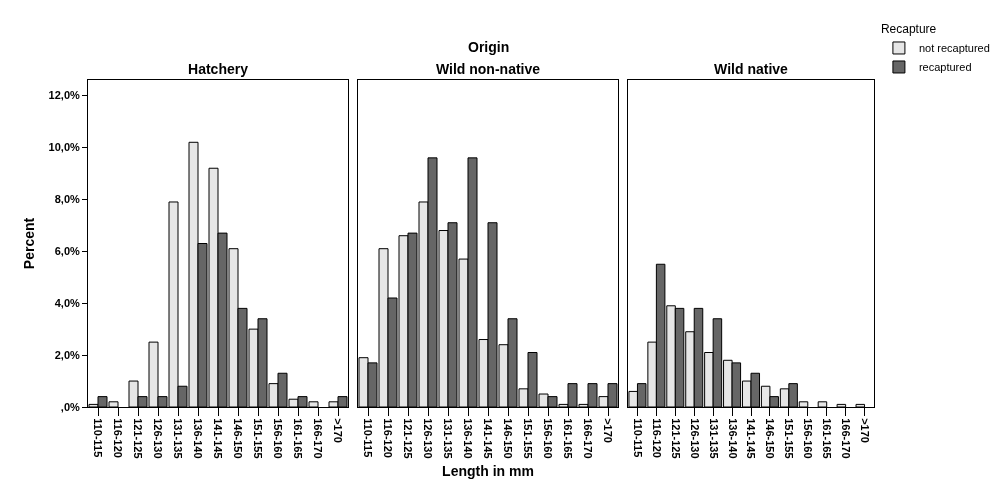  What do you see at coordinates (67, 199) in the screenshot?
I see `y-tick-label: 8,0%` at bounding box center [67, 199].